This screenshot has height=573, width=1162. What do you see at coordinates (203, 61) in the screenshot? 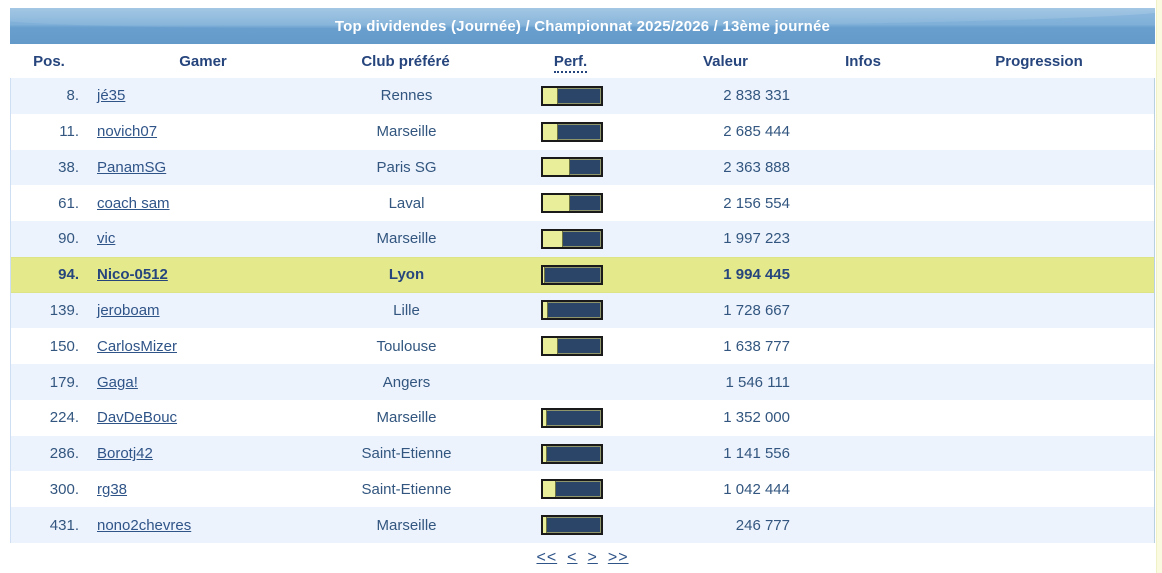
I see `column-header-gamer: Gamer` at bounding box center [203, 61].